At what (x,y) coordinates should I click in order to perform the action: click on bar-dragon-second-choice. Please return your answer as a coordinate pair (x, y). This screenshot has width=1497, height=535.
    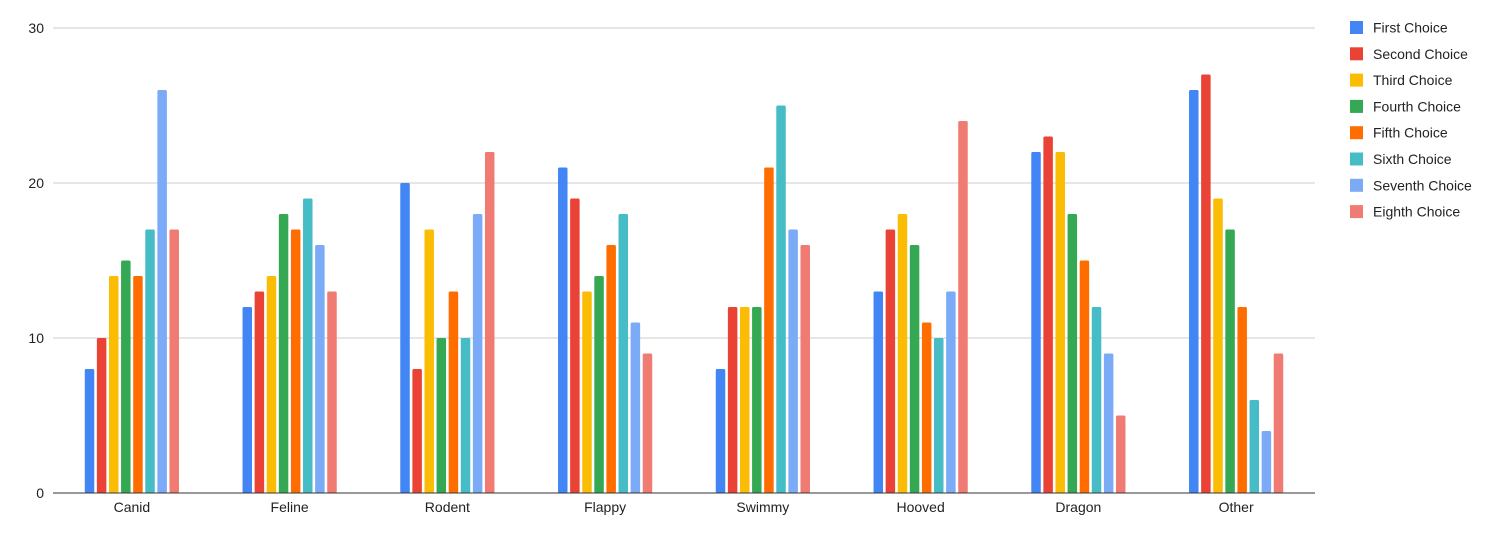
    Looking at the image, I should click on (1048, 314).